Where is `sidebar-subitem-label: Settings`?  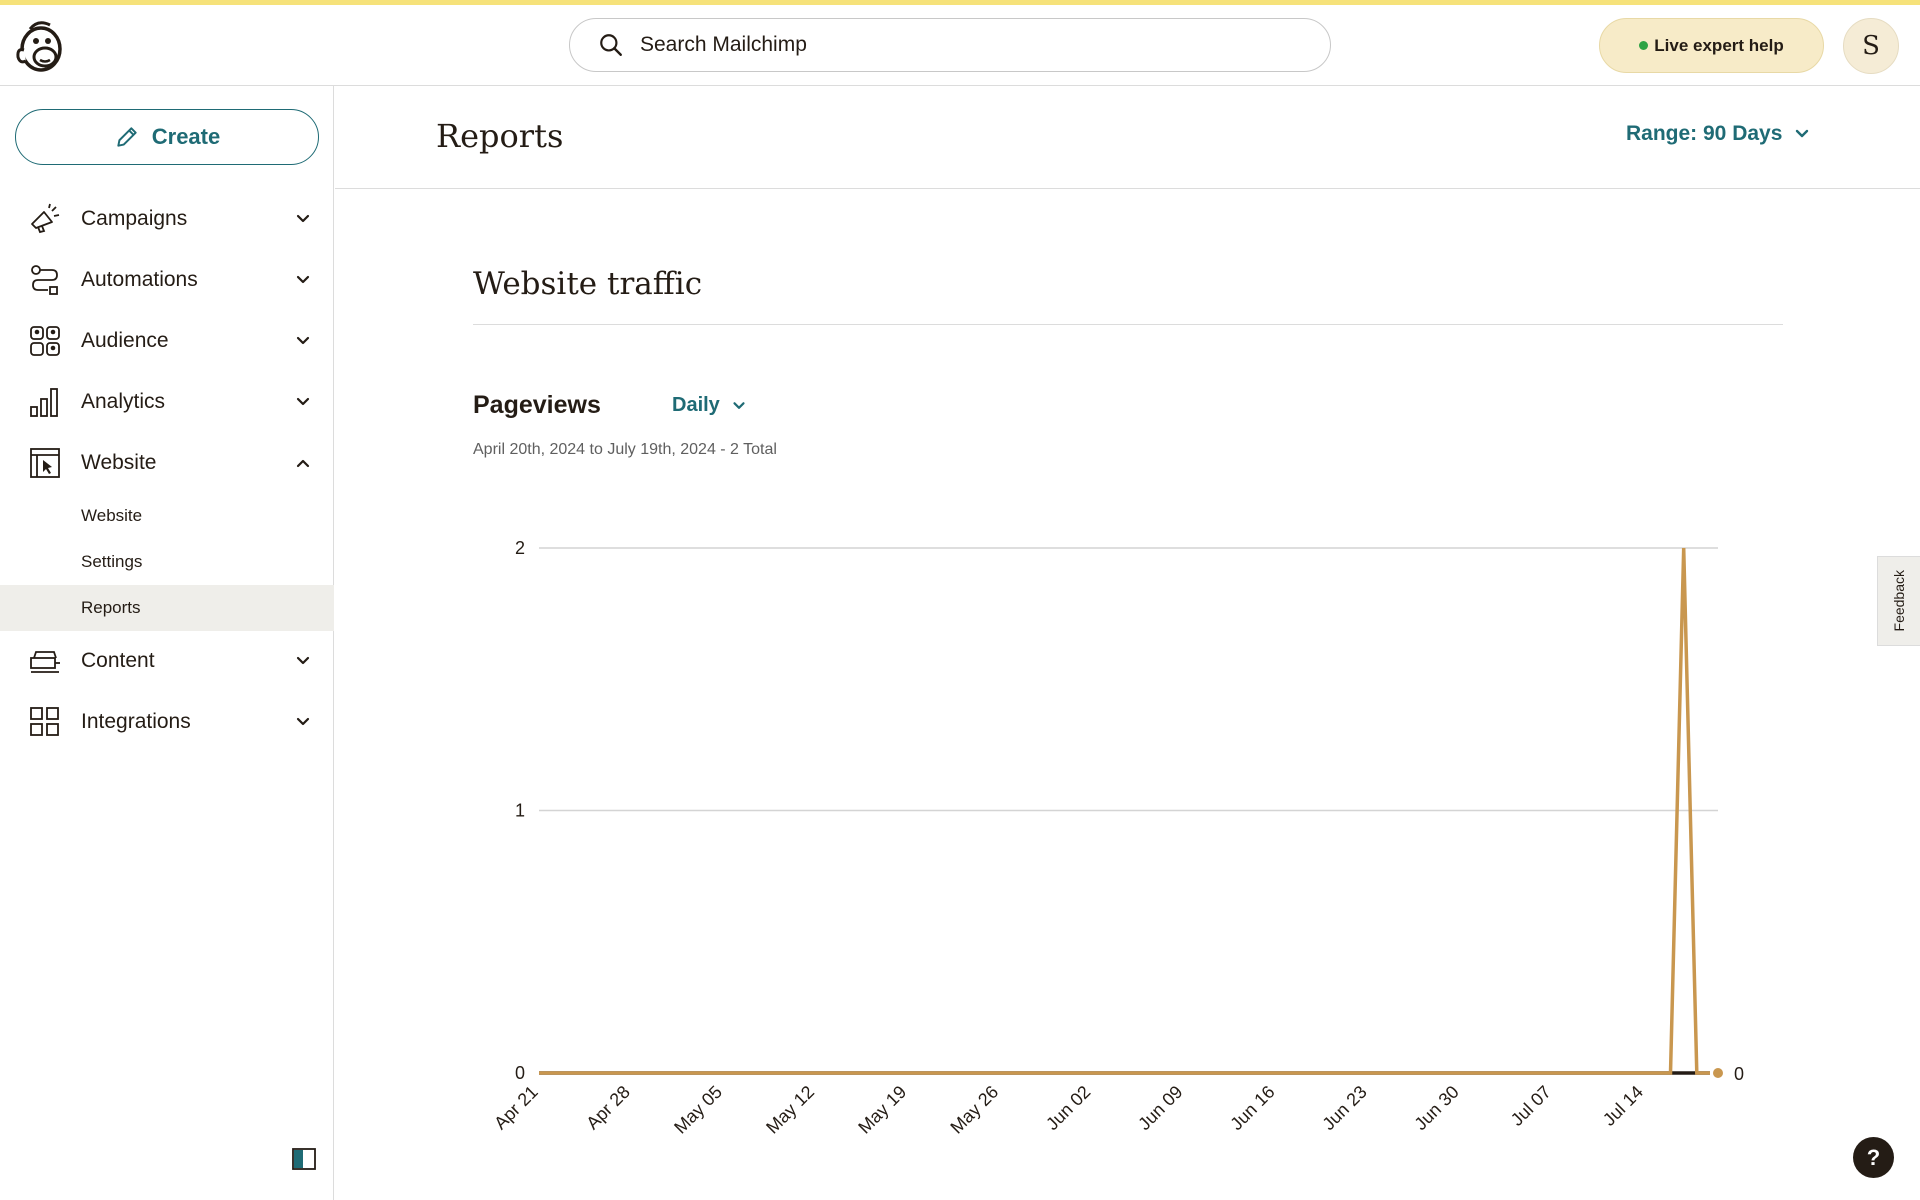
sidebar-subitem-label: Settings is located at coordinates (112, 561).